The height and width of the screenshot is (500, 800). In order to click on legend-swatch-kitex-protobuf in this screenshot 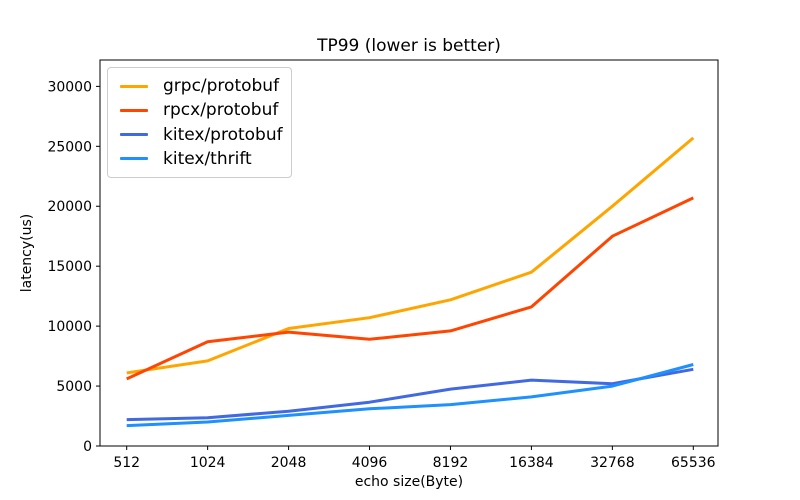, I will do `click(134, 135)`.